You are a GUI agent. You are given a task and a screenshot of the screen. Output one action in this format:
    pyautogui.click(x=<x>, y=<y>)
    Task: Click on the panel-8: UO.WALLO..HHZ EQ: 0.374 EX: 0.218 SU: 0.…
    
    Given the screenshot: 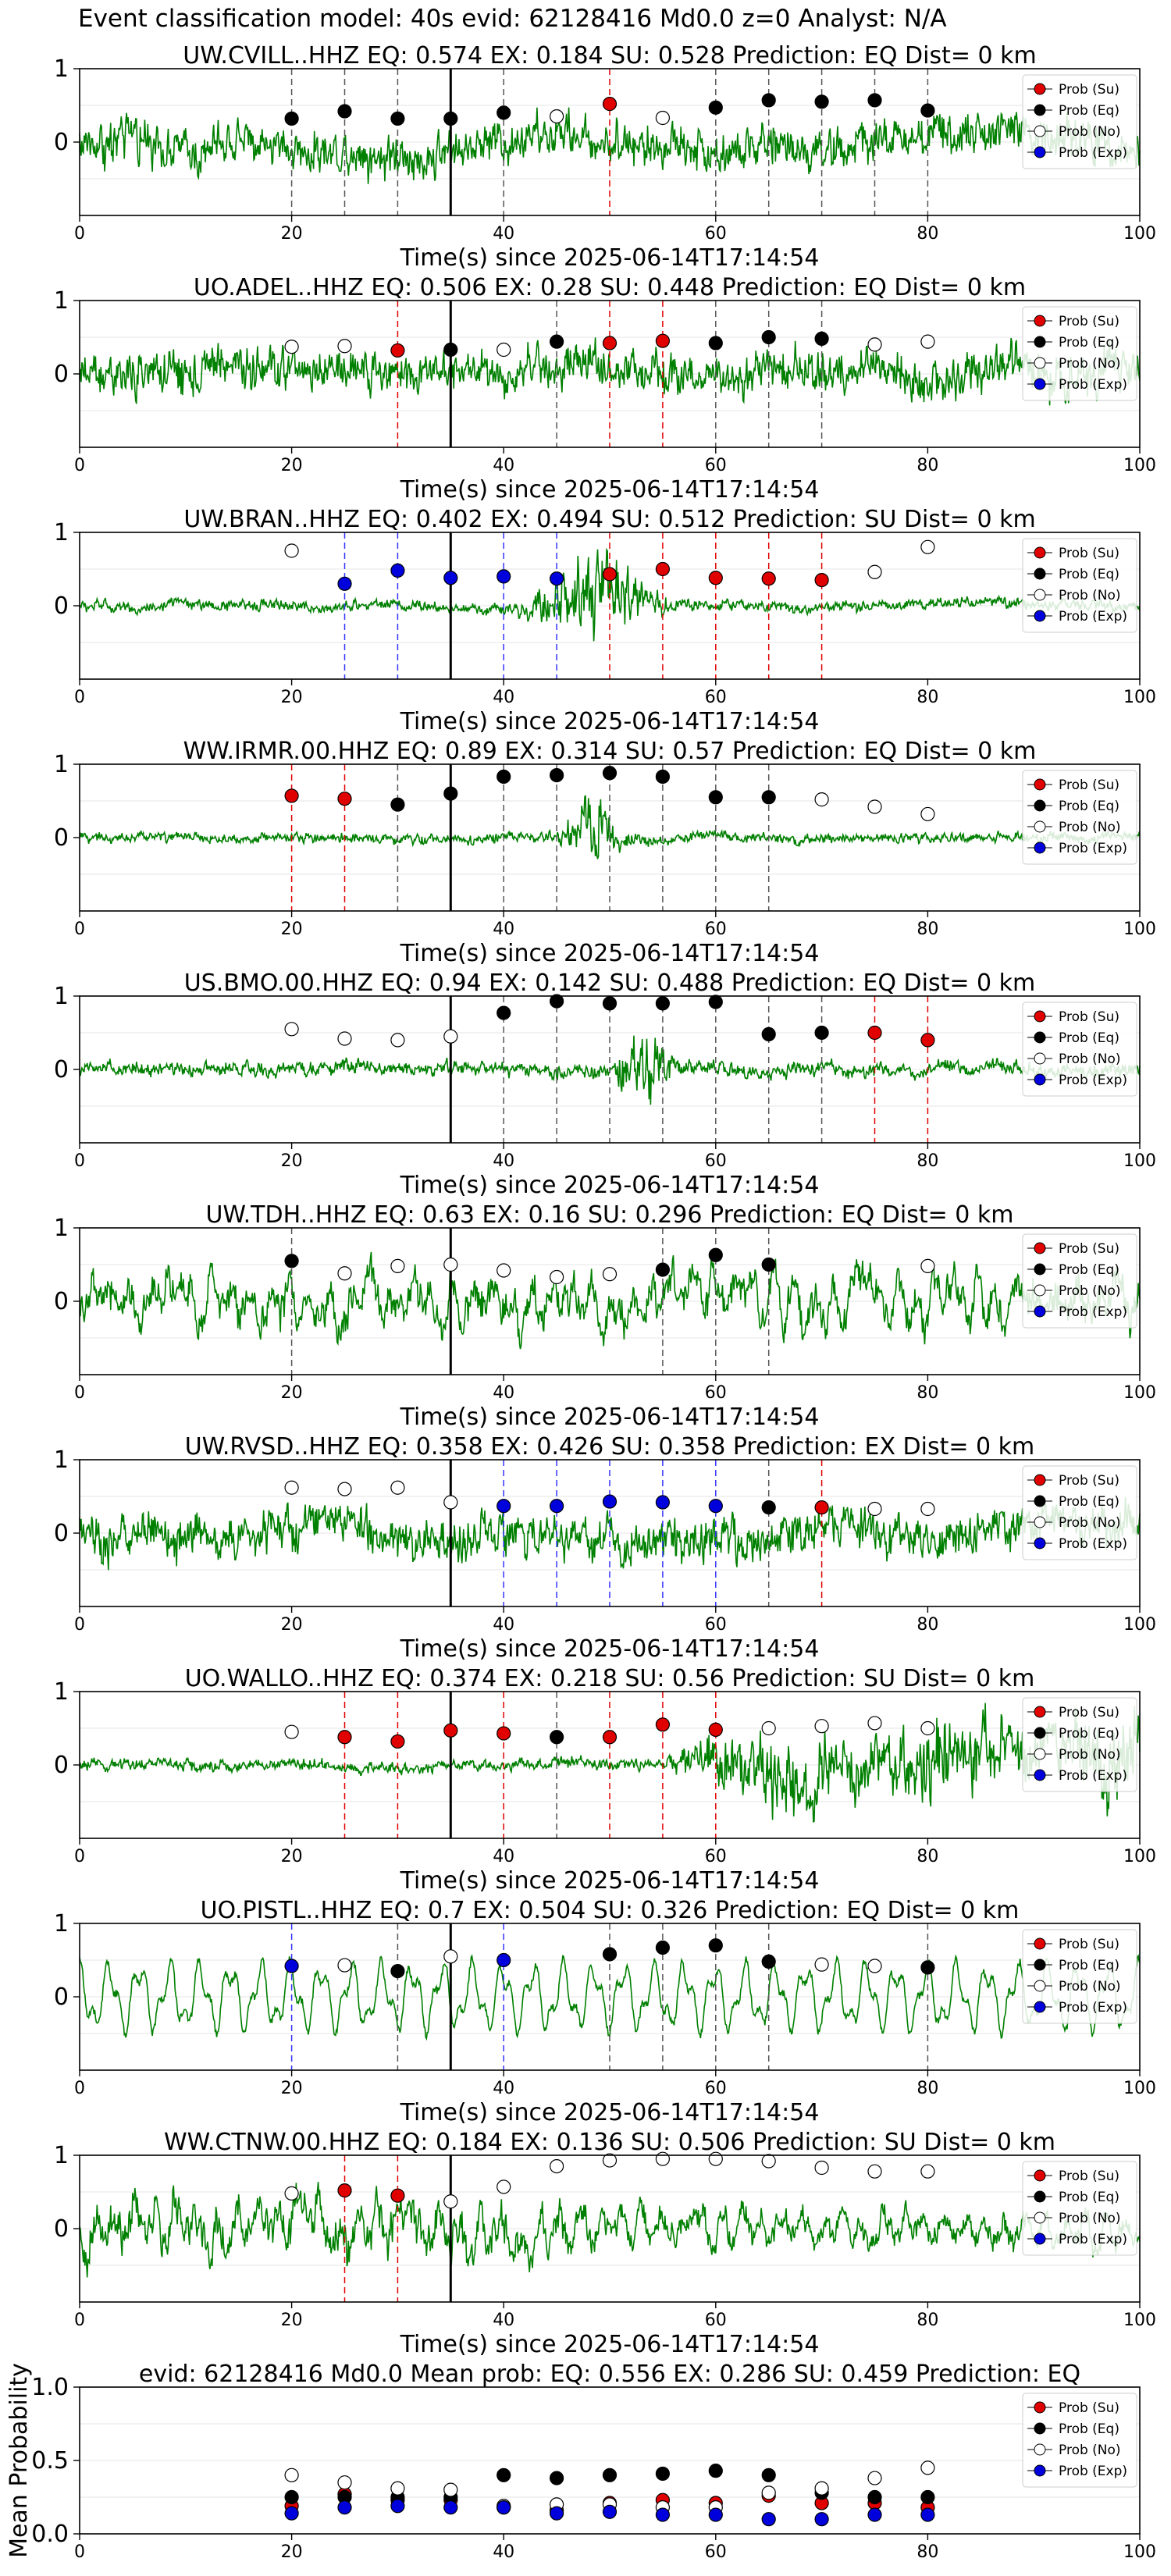 What is the action you would take?
    pyautogui.click(x=605, y=1780)
    